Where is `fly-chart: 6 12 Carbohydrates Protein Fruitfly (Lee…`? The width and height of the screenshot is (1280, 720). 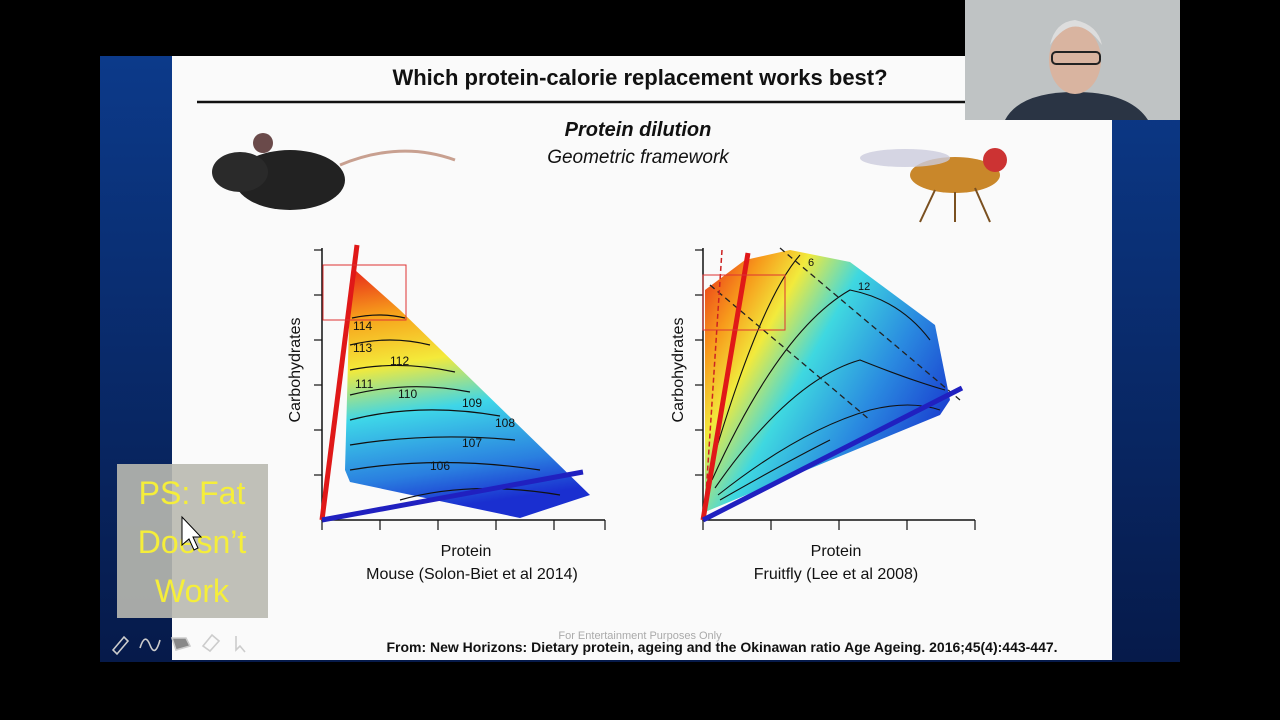
fly-chart: 6 12 Carbohydrates Protein Fruitfly (Lee… is located at coordinates (823, 415).